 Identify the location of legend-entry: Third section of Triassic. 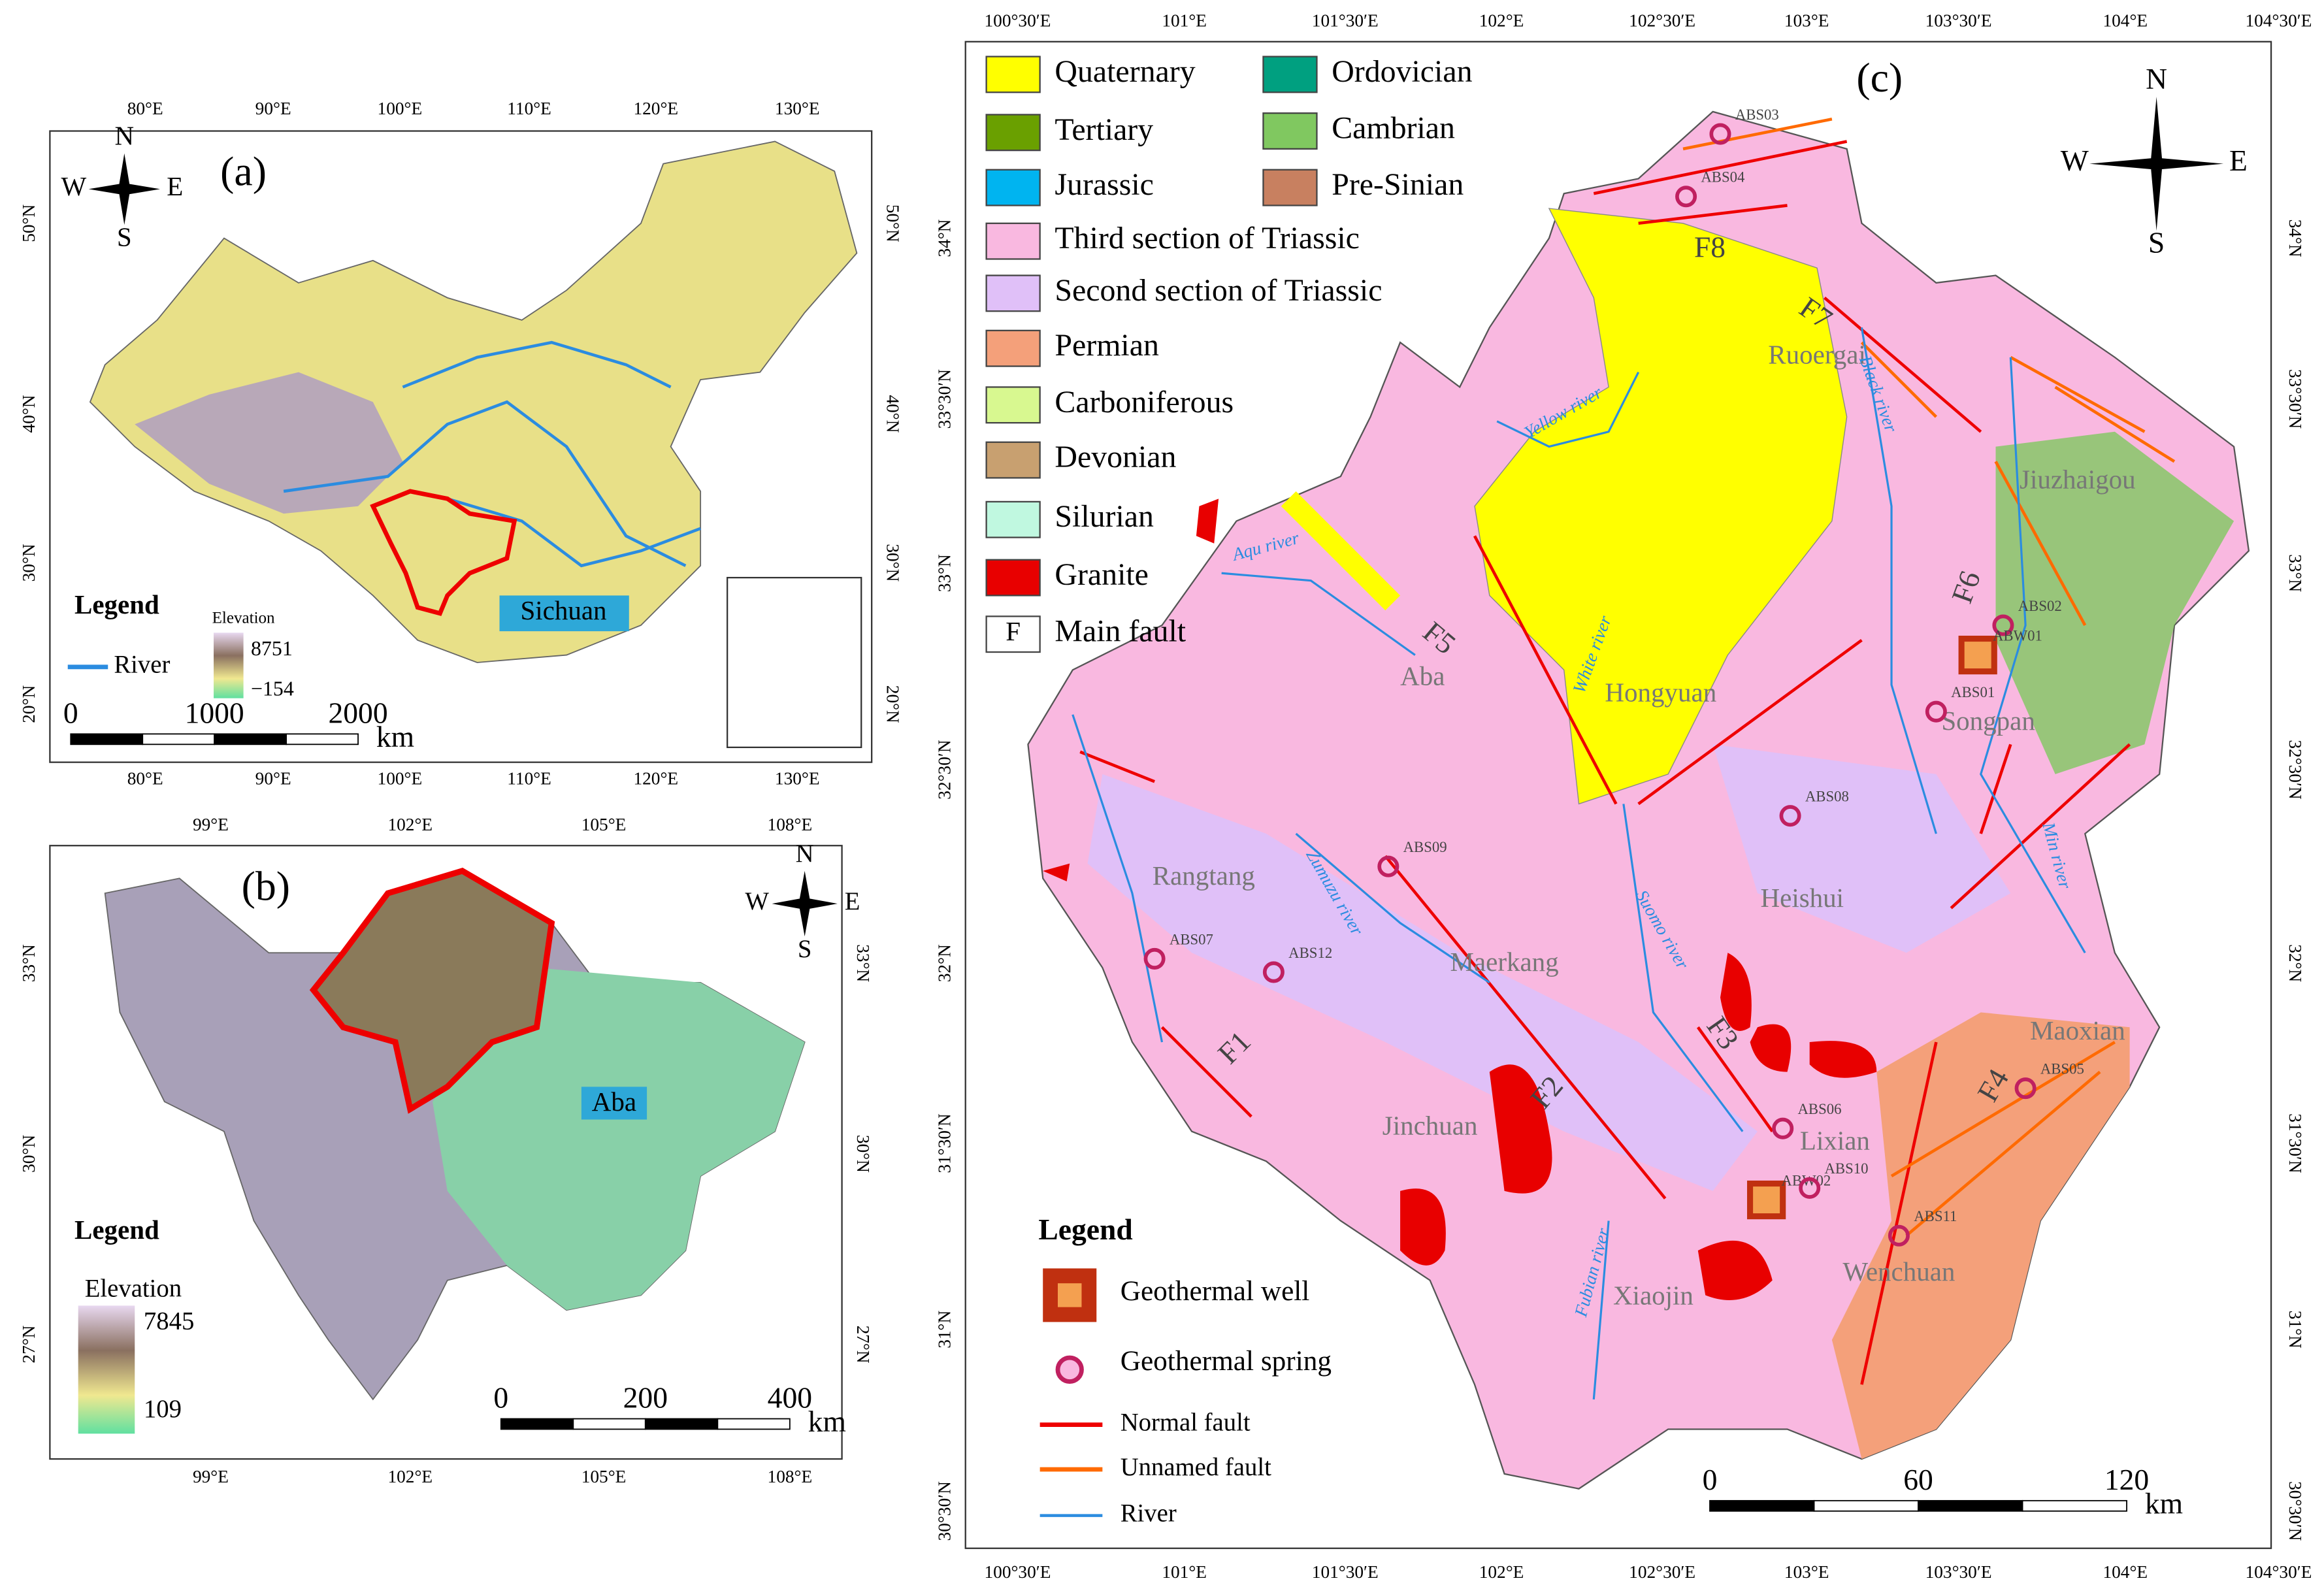
(1207, 238).